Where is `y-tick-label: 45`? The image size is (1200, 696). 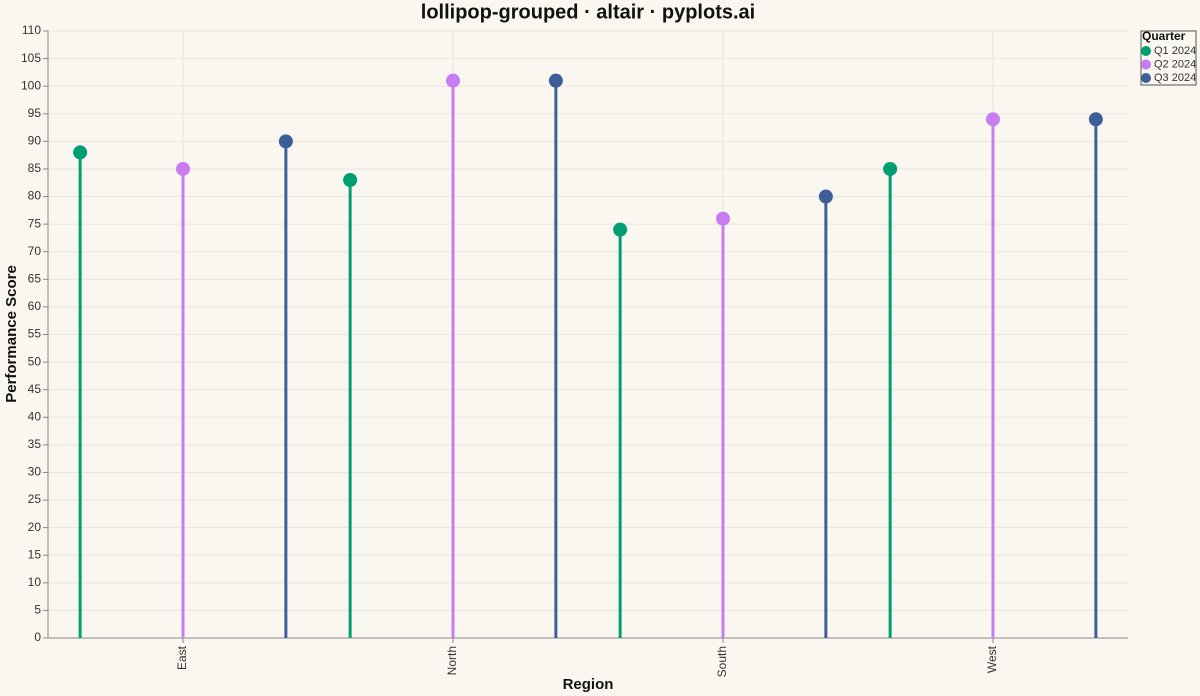 y-tick-label: 45 is located at coordinates (35, 389).